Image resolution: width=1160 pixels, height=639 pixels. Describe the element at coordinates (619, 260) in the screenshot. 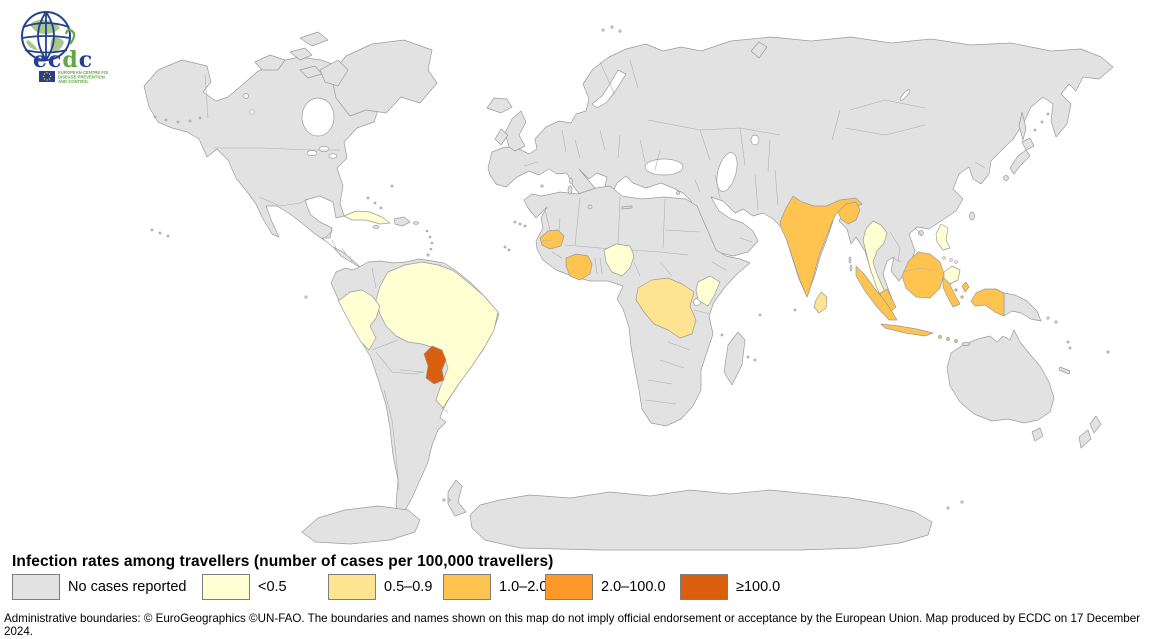

I see `country-nigeria` at that location.